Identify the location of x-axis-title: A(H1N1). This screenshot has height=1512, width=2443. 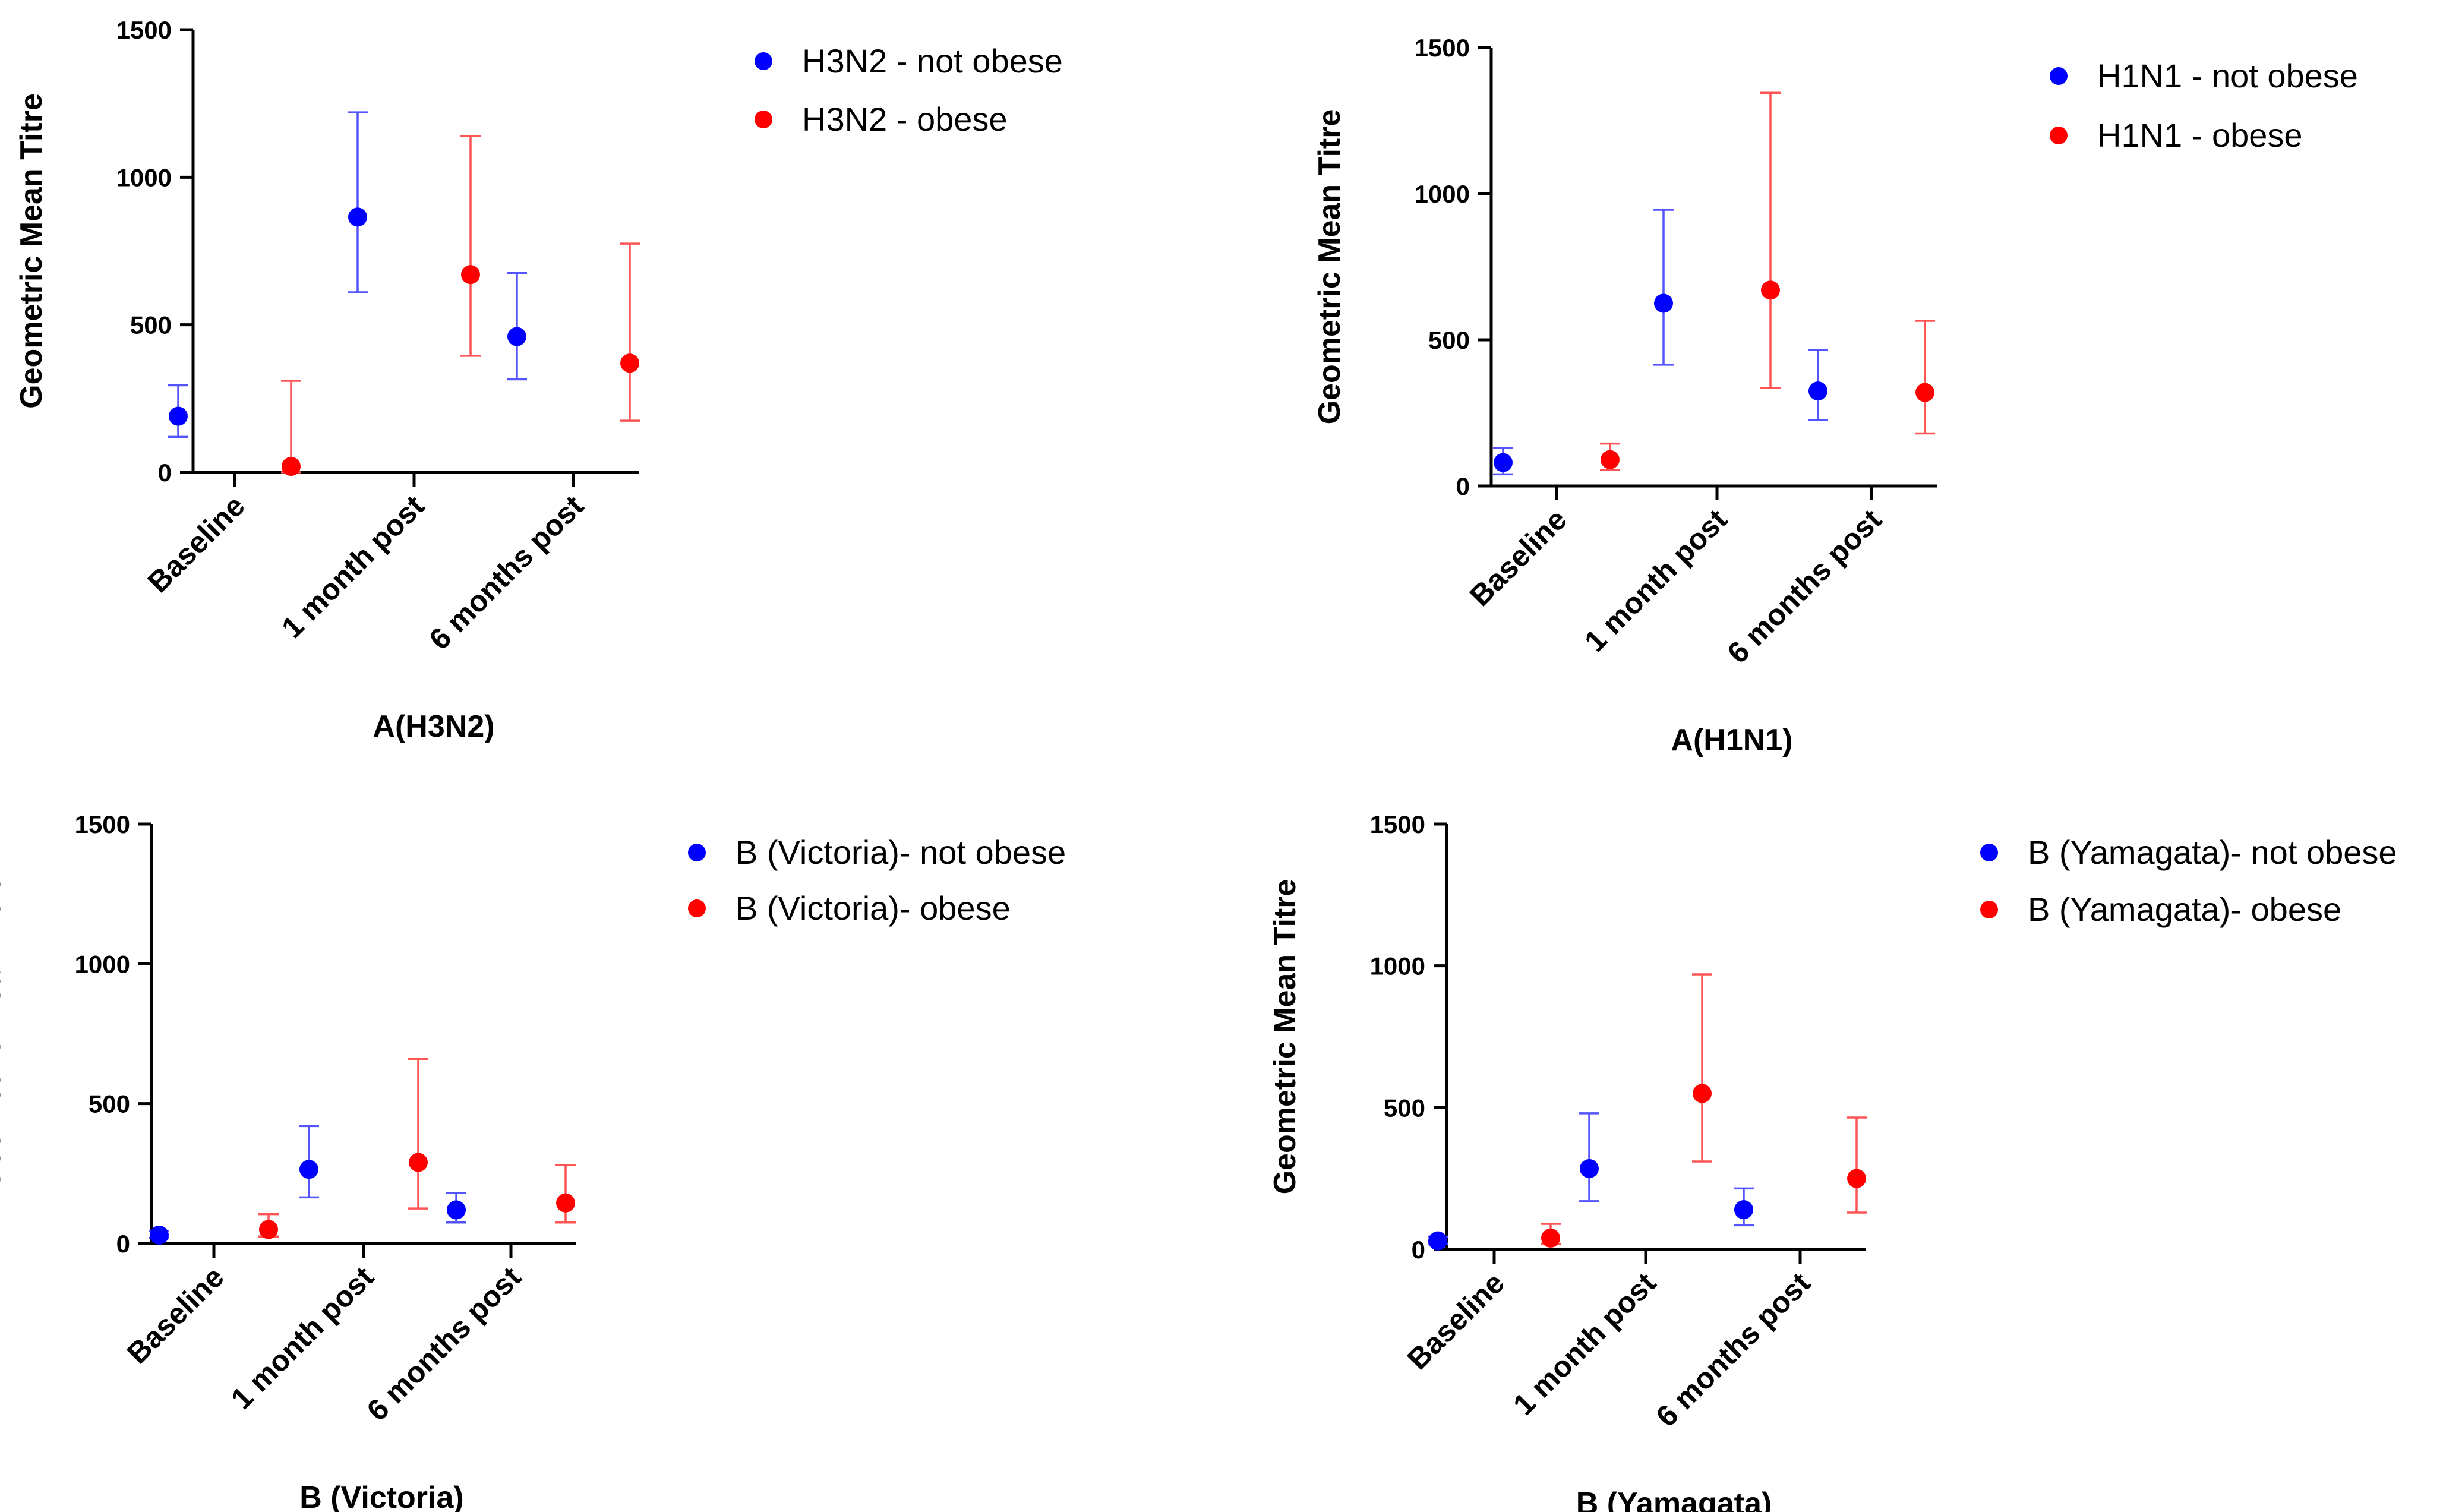
(1731, 740).